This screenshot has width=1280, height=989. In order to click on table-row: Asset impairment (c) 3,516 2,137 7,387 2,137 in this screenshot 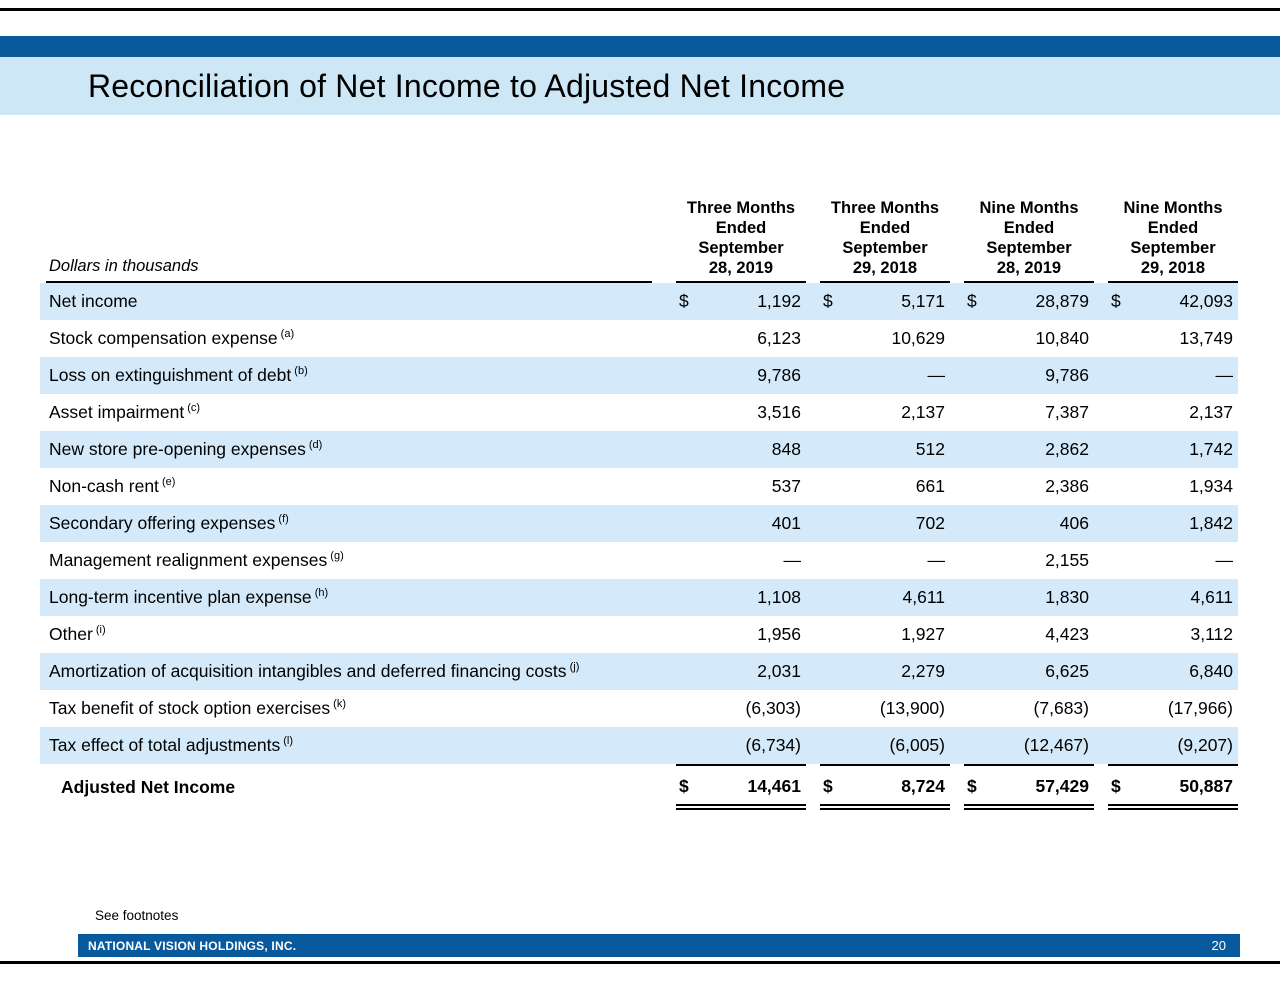, I will do `click(639, 412)`.